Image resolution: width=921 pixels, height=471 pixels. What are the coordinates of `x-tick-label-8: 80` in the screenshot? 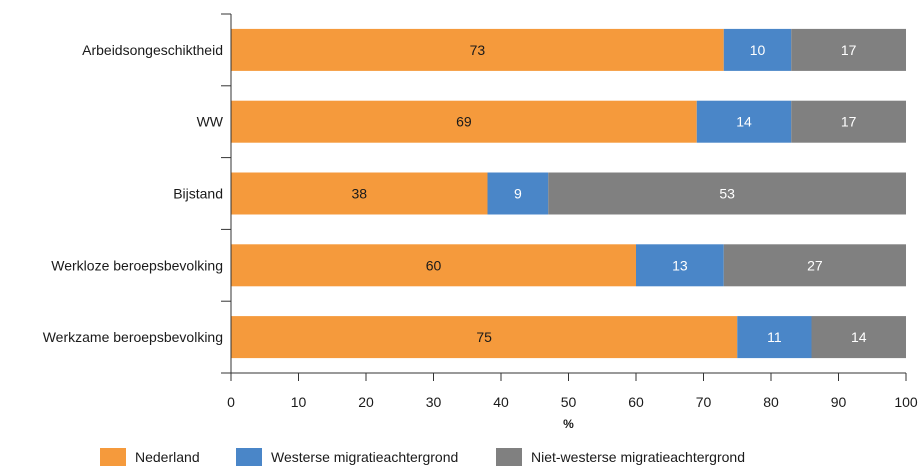 It's located at (771, 402).